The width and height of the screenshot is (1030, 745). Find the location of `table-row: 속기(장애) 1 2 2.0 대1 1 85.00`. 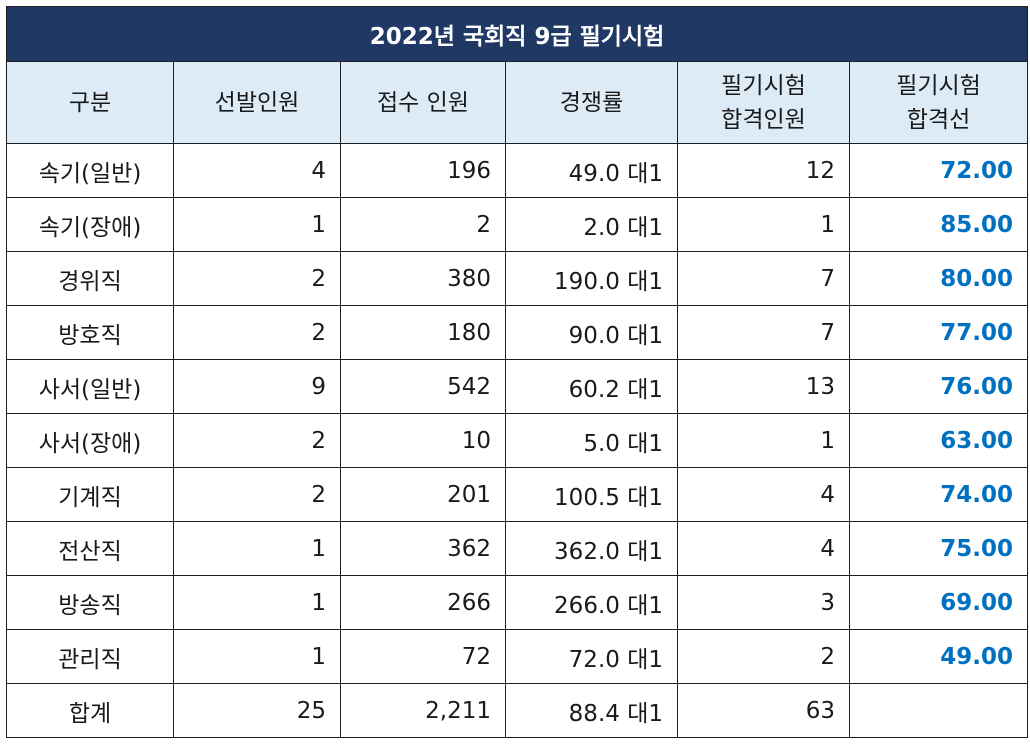

table-row: 속기(장애) 1 2 2.0 대1 1 85.00 is located at coordinates (517, 224).